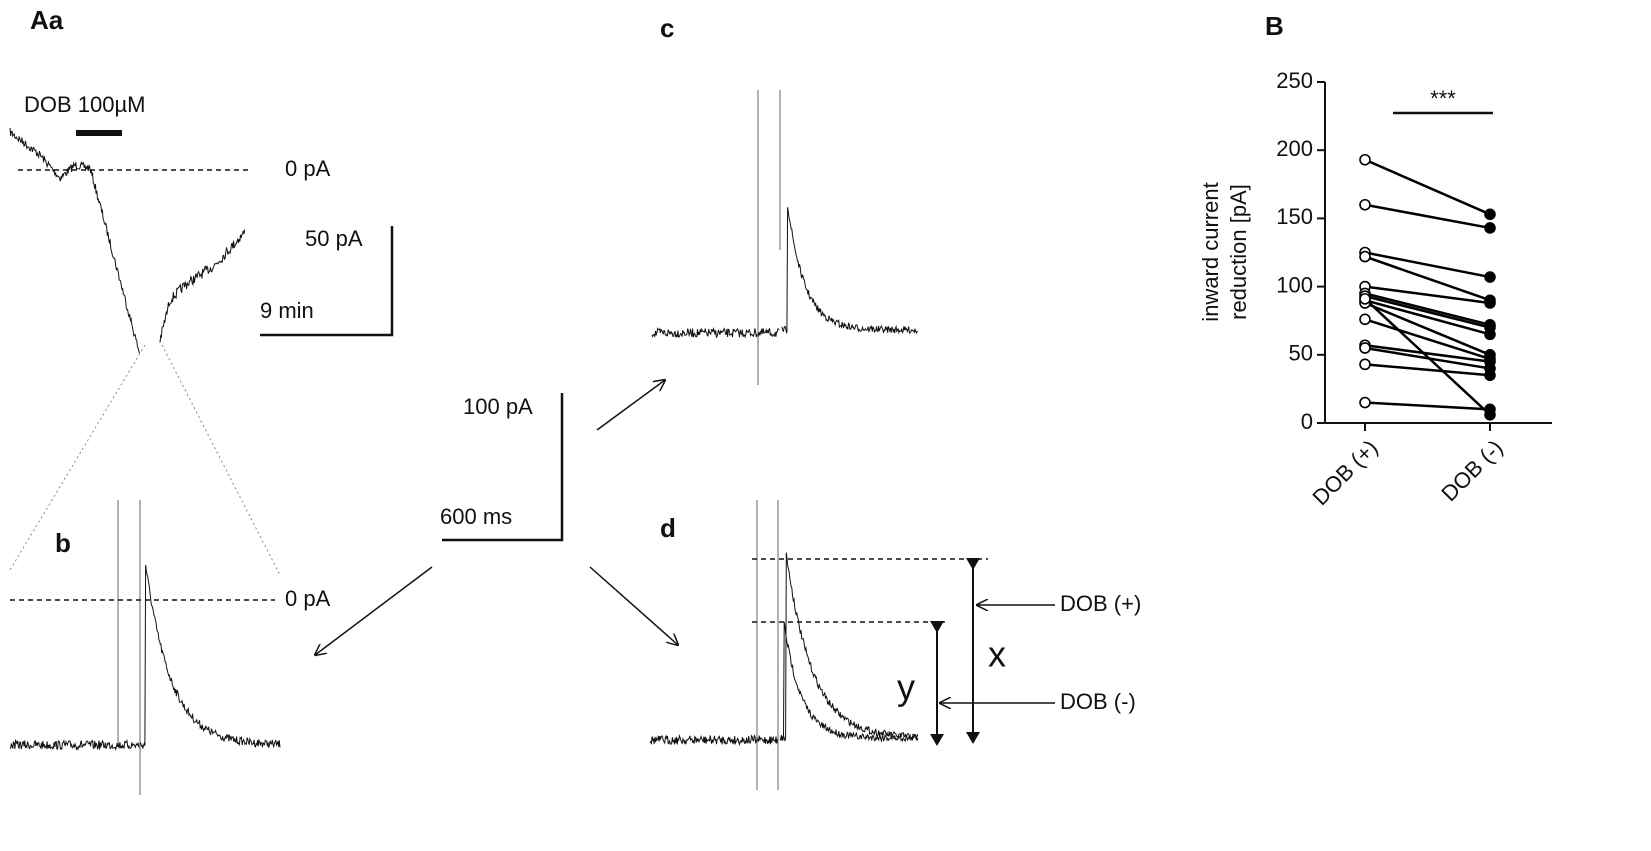  I want to click on scale-label: 600 ms, so click(476, 516).